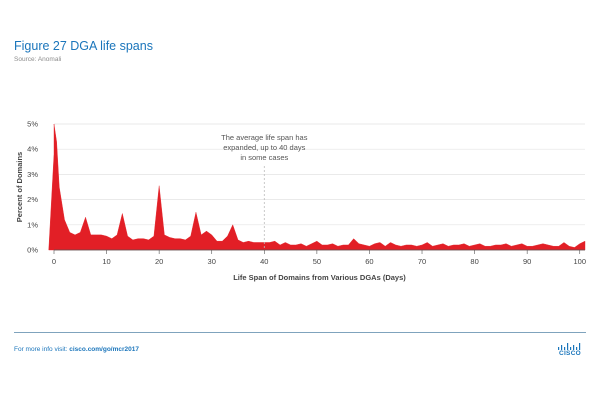 This screenshot has height=400, width=600. What do you see at coordinates (32, 250) in the screenshot?
I see `y-tick-label: 0%` at bounding box center [32, 250].